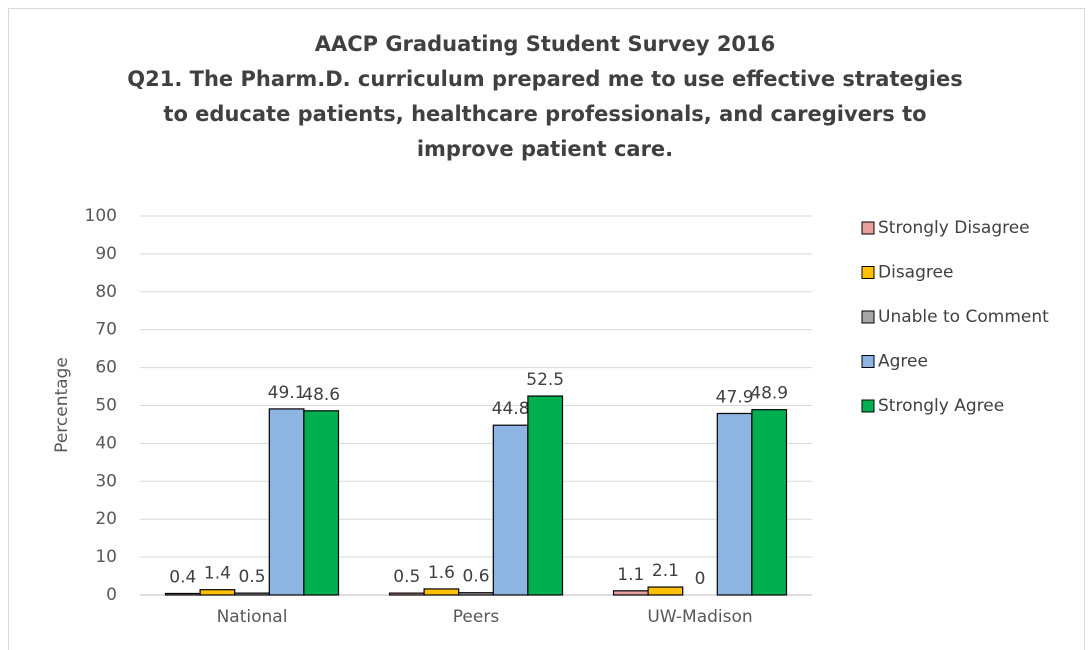  Describe the element at coordinates (769, 394) in the screenshot. I see `data-label: 48.9` at that location.